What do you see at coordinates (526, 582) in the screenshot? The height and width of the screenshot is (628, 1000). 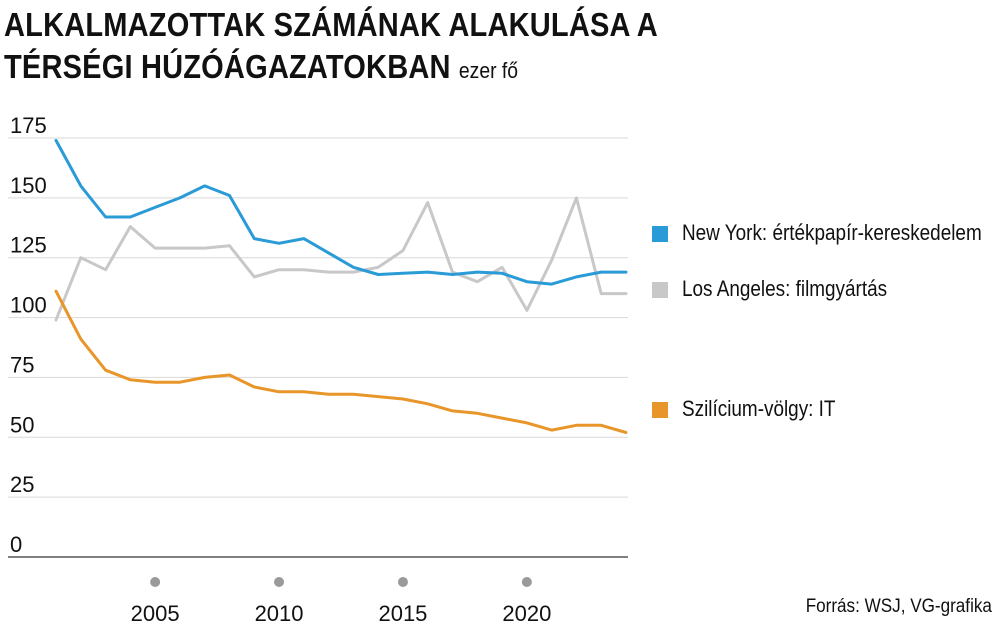 I see `x-tick-dot-2020` at bounding box center [526, 582].